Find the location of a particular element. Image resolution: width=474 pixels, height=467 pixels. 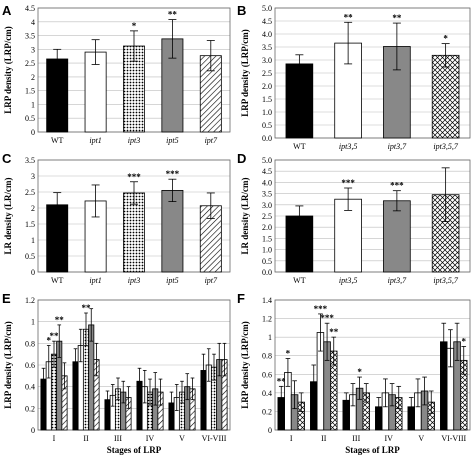

y-tick-label: 1.0 is located at coordinates (267, 112).